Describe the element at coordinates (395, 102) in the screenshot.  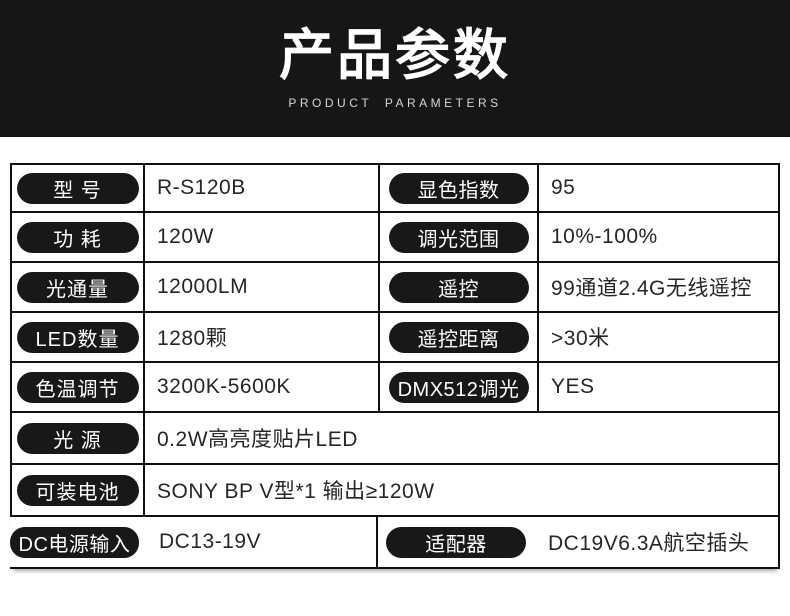
I see `page-subtitle: PRODUCT PARAMETERS` at that location.